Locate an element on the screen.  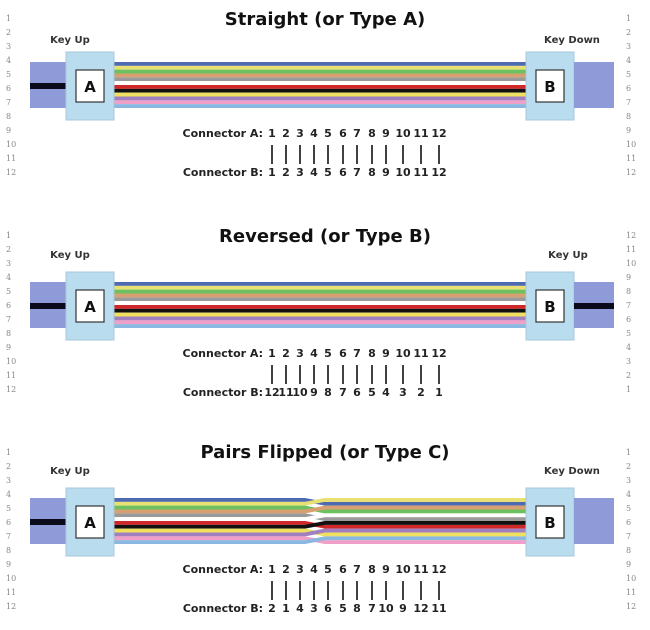
connector-a-pin: 9 is located at coordinates (386, 353).